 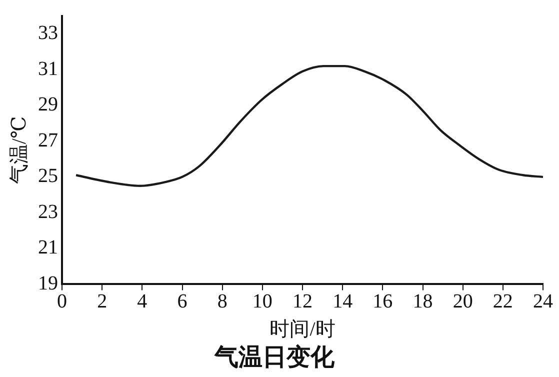 I want to click on y-tick-label: 21, so click(x=48, y=247).